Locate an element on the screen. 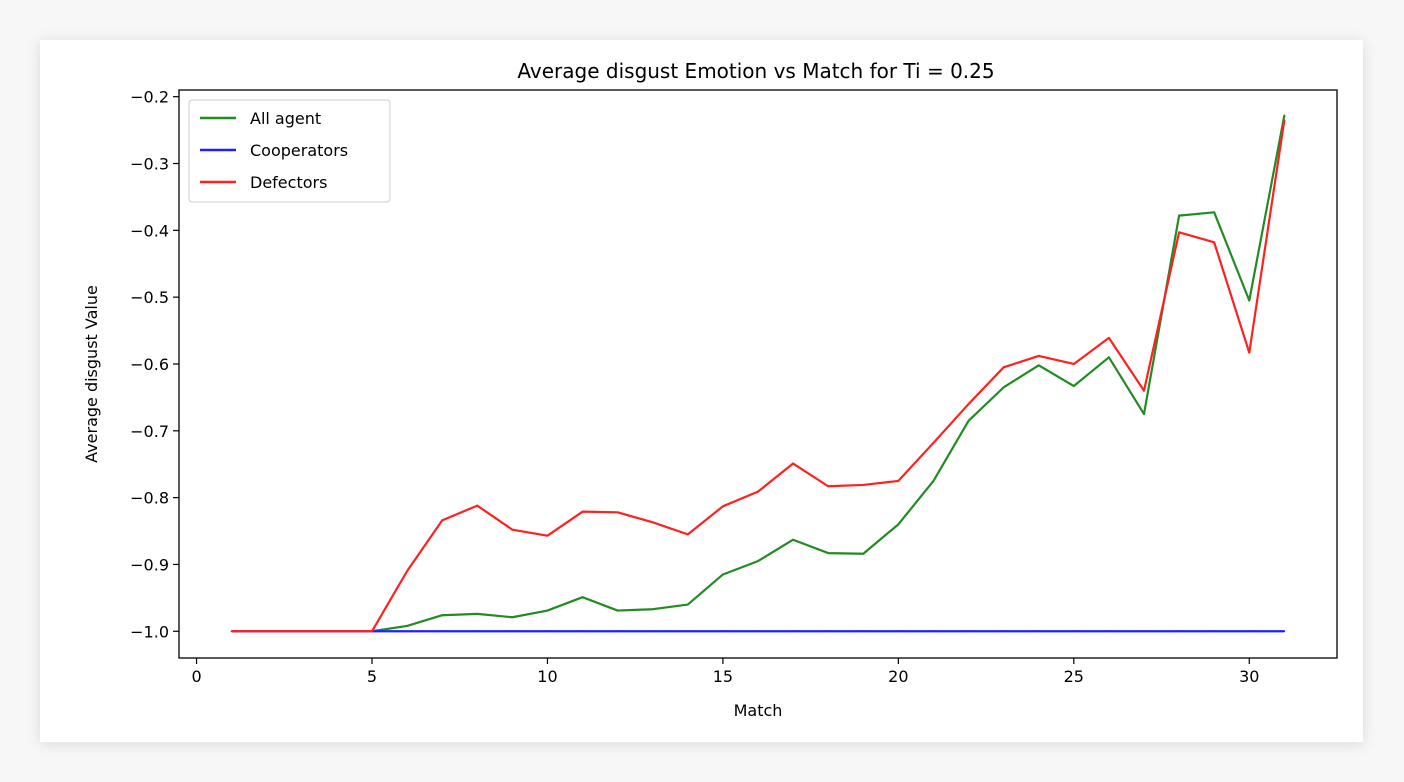  legend: All agent Cooperators Defectors is located at coordinates (289, 151).